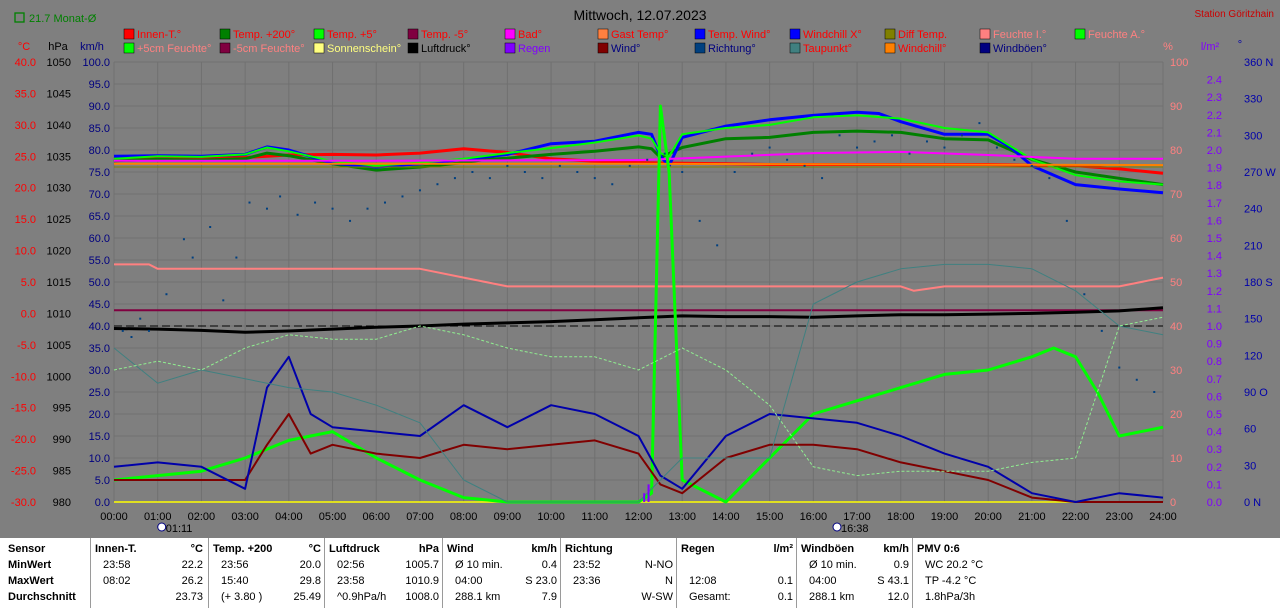 The width and height of the screenshot is (1280, 608). What do you see at coordinates (1214, 81) in the screenshot?
I see `rain-tick-label: 2.4` at bounding box center [1214, 81].